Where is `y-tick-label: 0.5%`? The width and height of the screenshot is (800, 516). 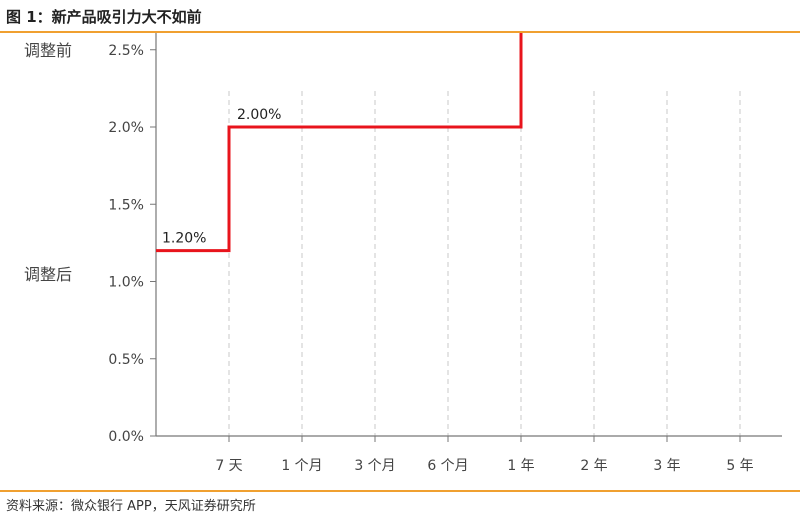
y-tick-label: 0.5% is located at coordinates (126, 360).